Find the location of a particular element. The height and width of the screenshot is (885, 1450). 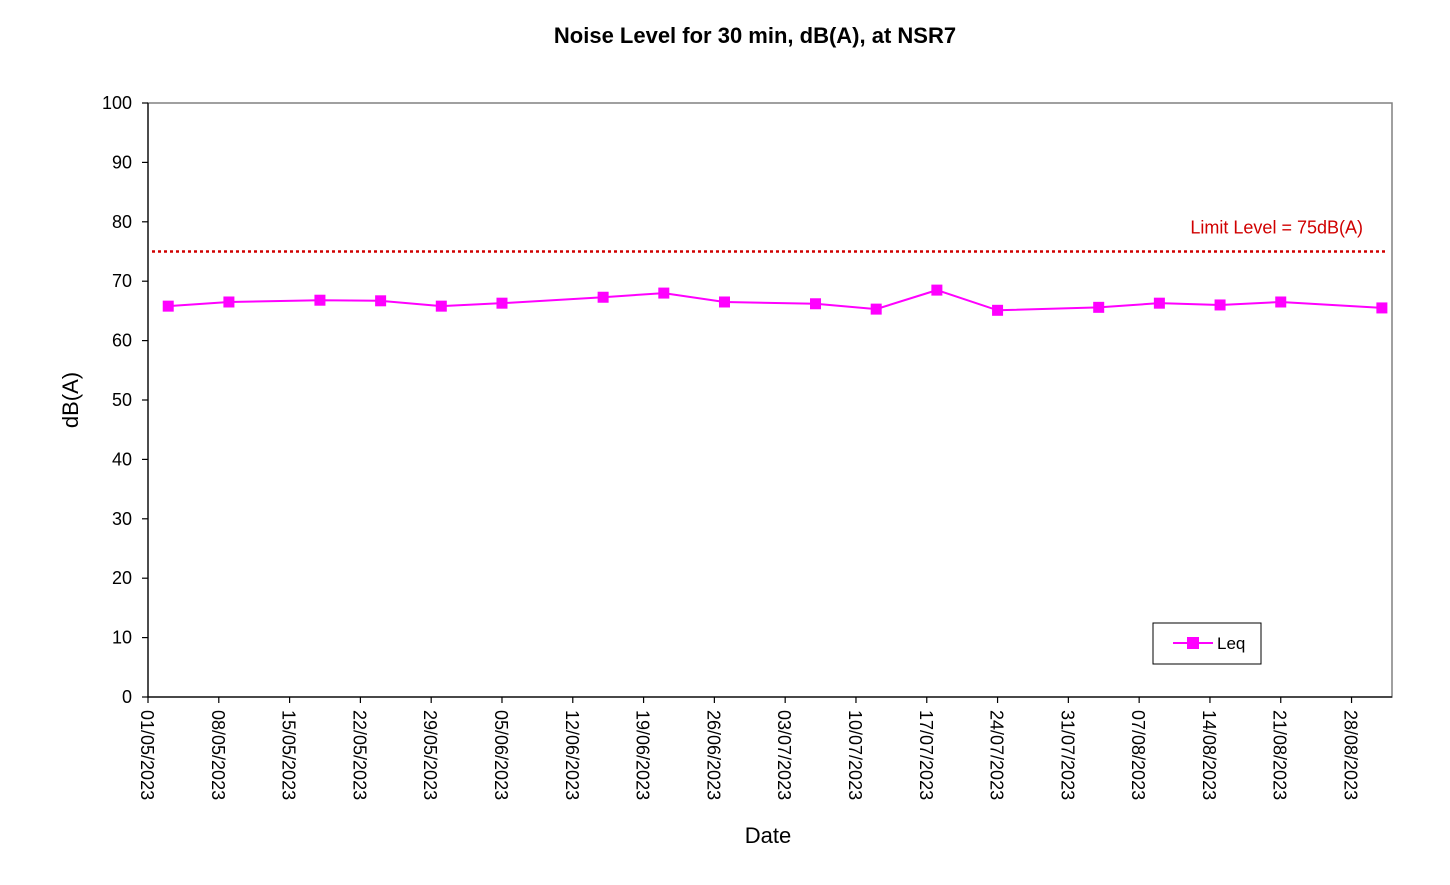

y-tick-label: 10 is located at coordinates (122, 638).